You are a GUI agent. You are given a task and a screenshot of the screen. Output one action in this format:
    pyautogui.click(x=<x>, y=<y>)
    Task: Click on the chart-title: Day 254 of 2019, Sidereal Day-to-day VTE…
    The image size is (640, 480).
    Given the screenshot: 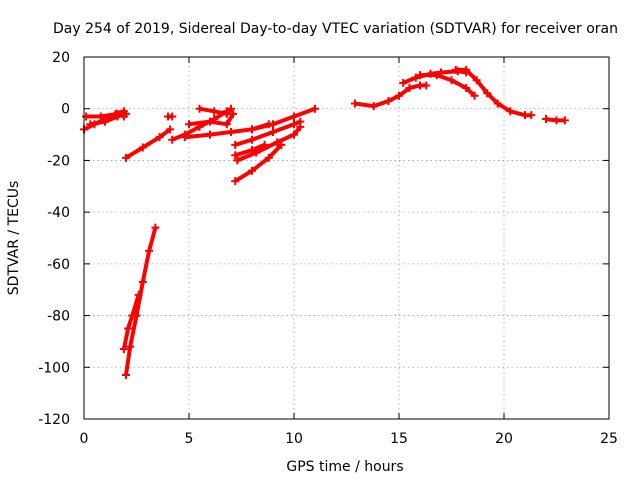 What is the action you would take?
    pyautogui.click(x=335, y=29)
    